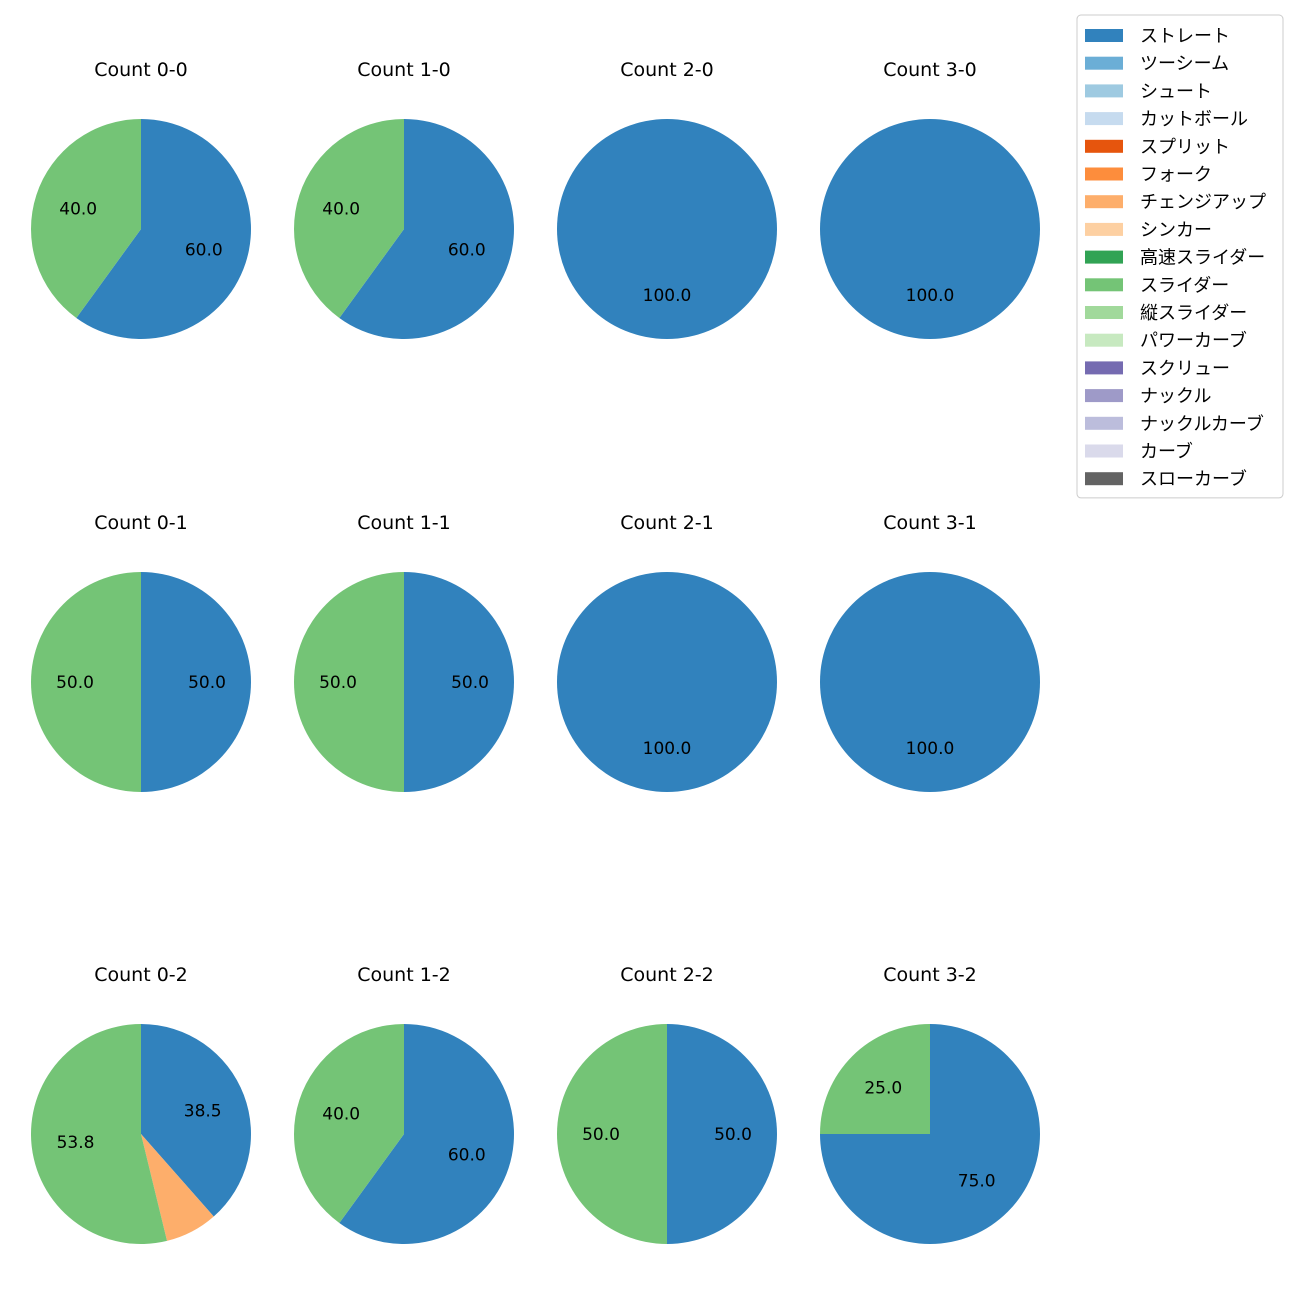  What do you see at coordinates (930, 523) in the screenshot?
I see `pie-title: Count 3-1` at bounding box center [930, 523].